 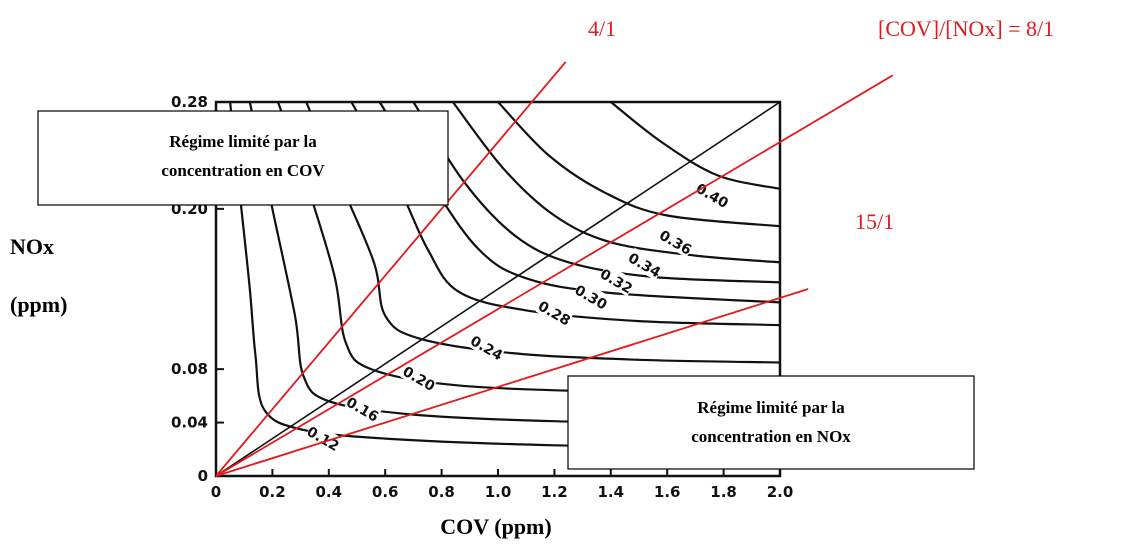 What do you see at coordinates (243, 141) in the screenshot?
I see `voc-limited-line1: Régime limité par la` at bounding box center [243, 141].